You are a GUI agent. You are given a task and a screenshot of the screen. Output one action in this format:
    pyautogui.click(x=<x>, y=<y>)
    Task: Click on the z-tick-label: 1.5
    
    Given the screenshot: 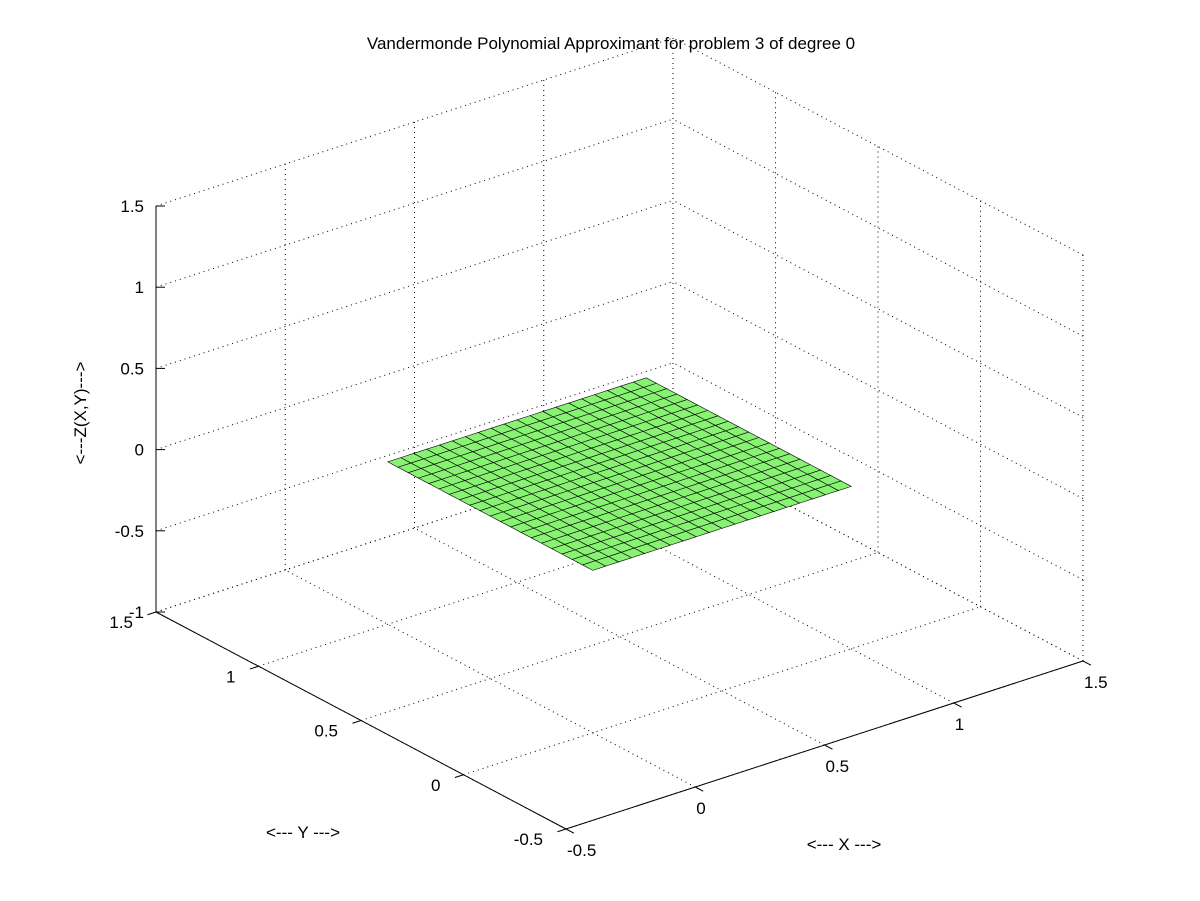 What is the action you would take?
    pyautogui.click(x=132, y=206)
    